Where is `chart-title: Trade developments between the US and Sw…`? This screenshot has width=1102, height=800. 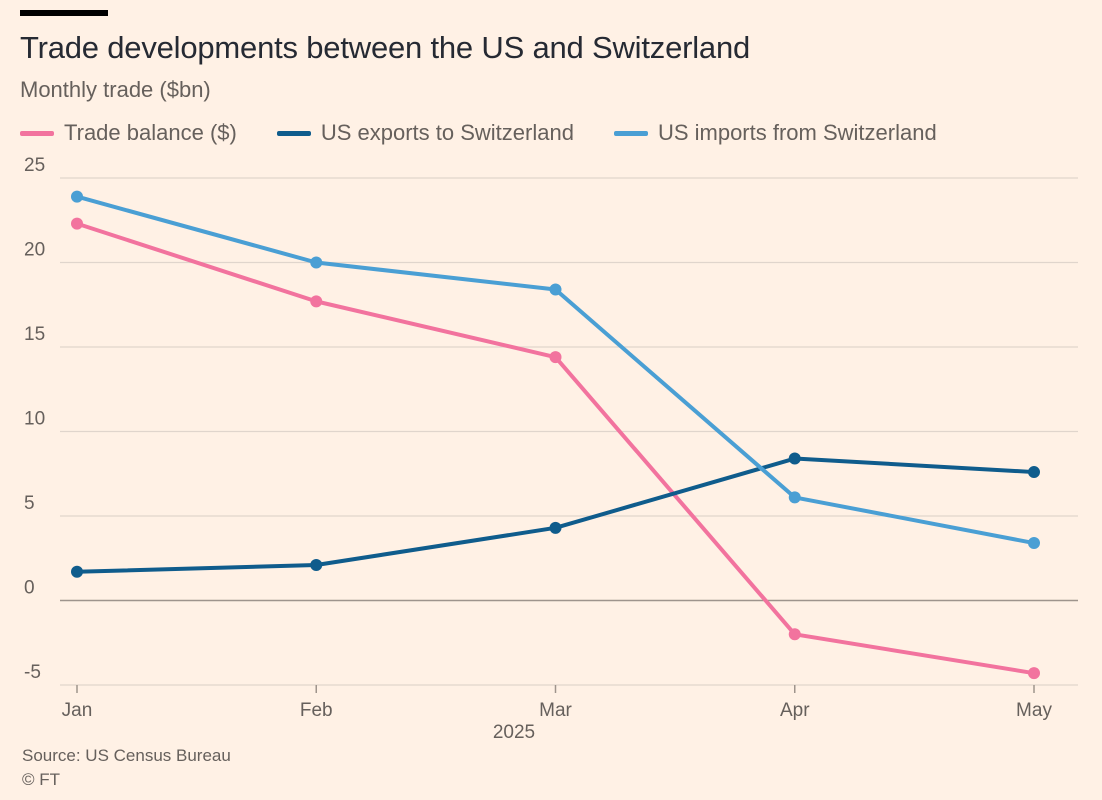 chart-title: Trade developments between the US and Sw… is located at coordinates (385, 47).